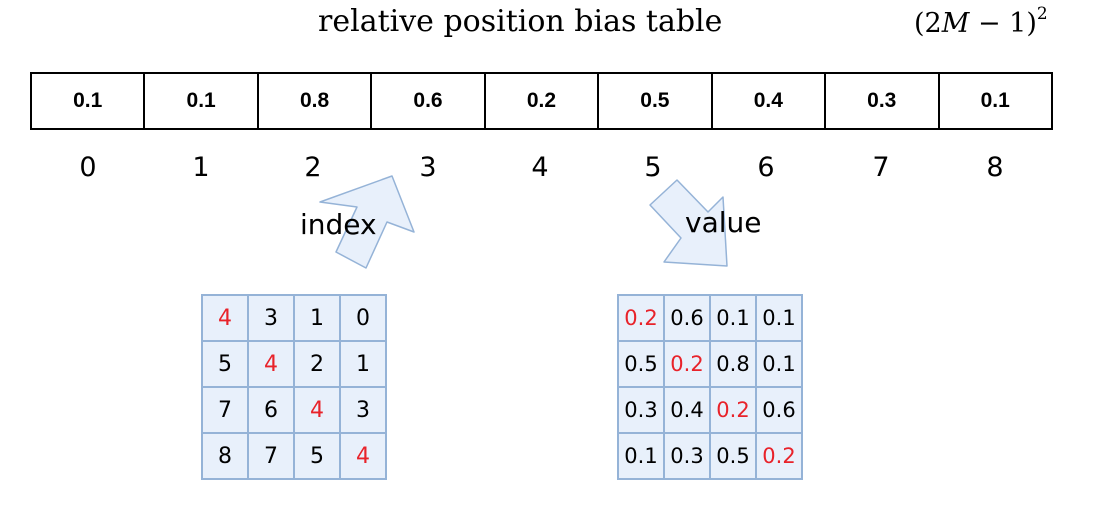 This screenshot has width=1108, height=509. What do you see at coordinates (656, 101) in the screenshot?
I see `bias-cell: 0.5` at bounding box center [656, 101].